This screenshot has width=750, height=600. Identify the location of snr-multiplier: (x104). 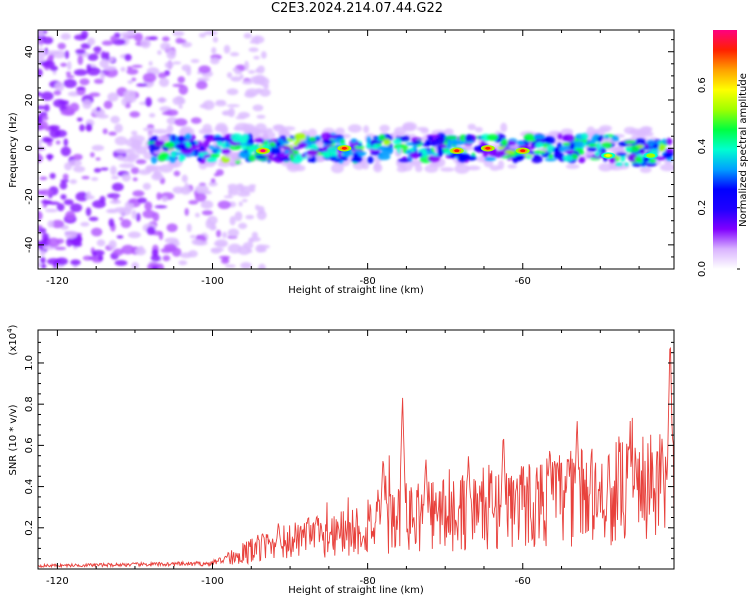
(12, 339).